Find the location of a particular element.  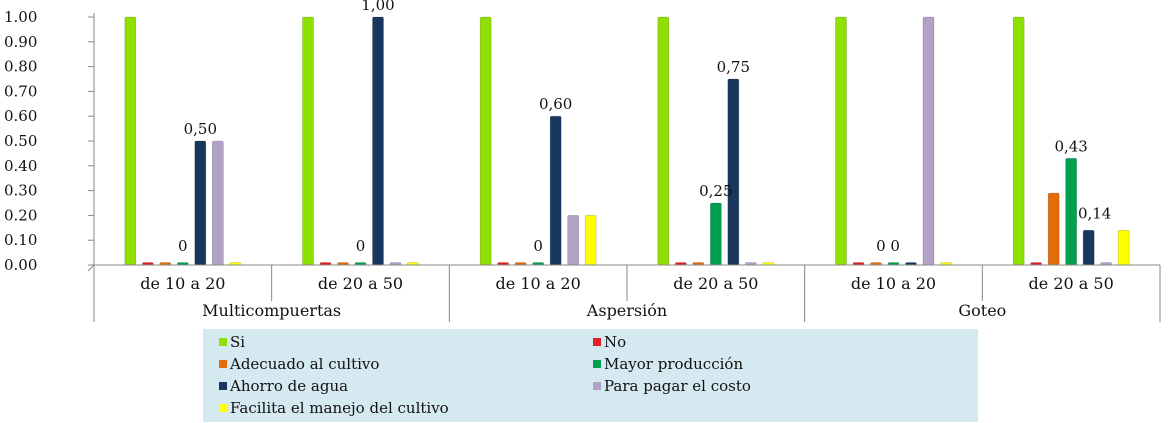

legend-item: Si is located at coordinates (232, 342).